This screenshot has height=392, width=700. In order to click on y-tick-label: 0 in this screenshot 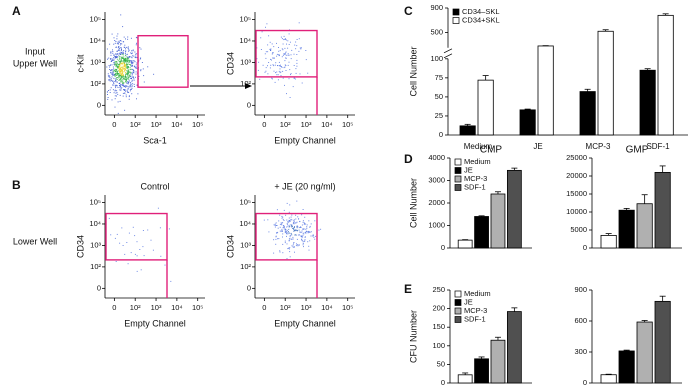, I will do `click(585, 382)`.